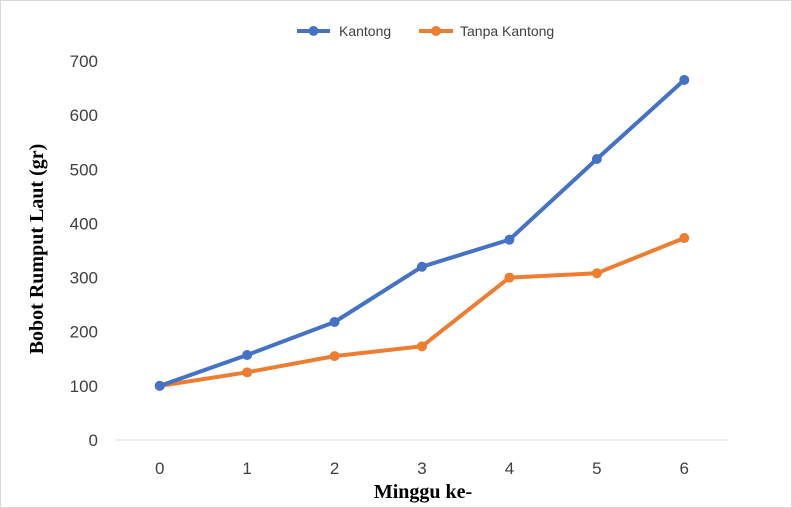  What do you see at coordinates (246, 468) in the screenshot?
I see `x-tick-label: 1` at bounding box center [246, 468].